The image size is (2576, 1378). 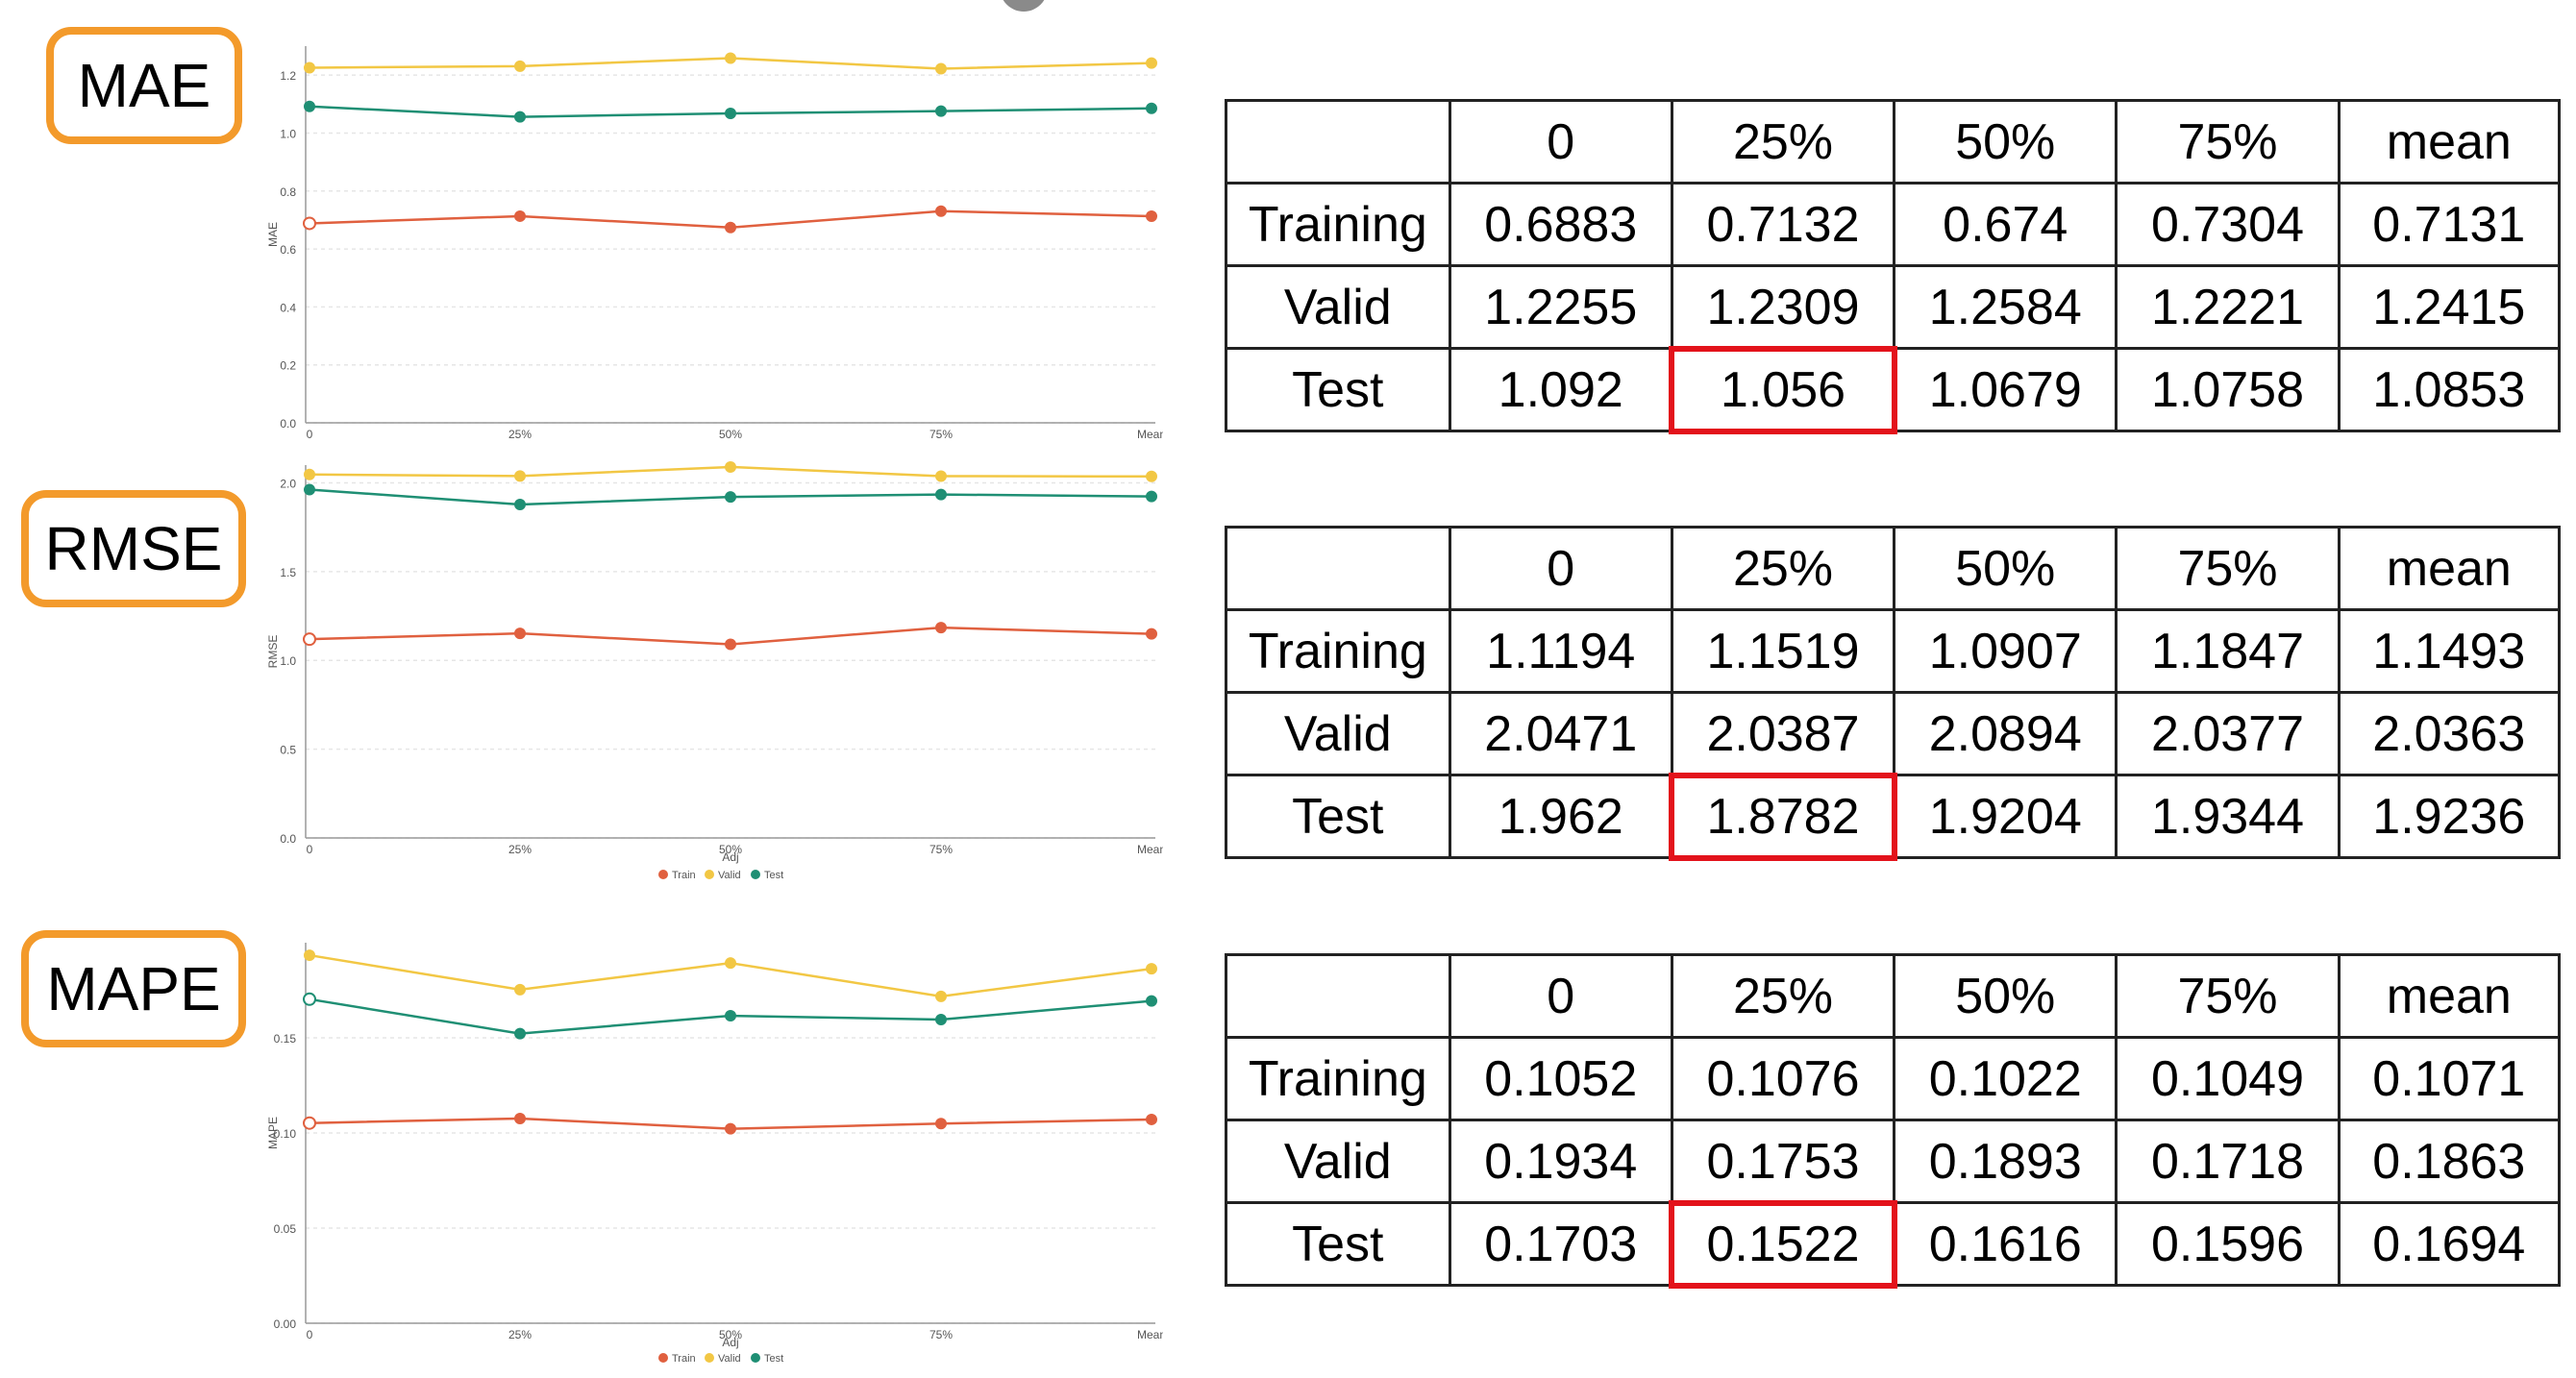 I want to click on y-tick-label: 0.5, so click(x=288, y=750).